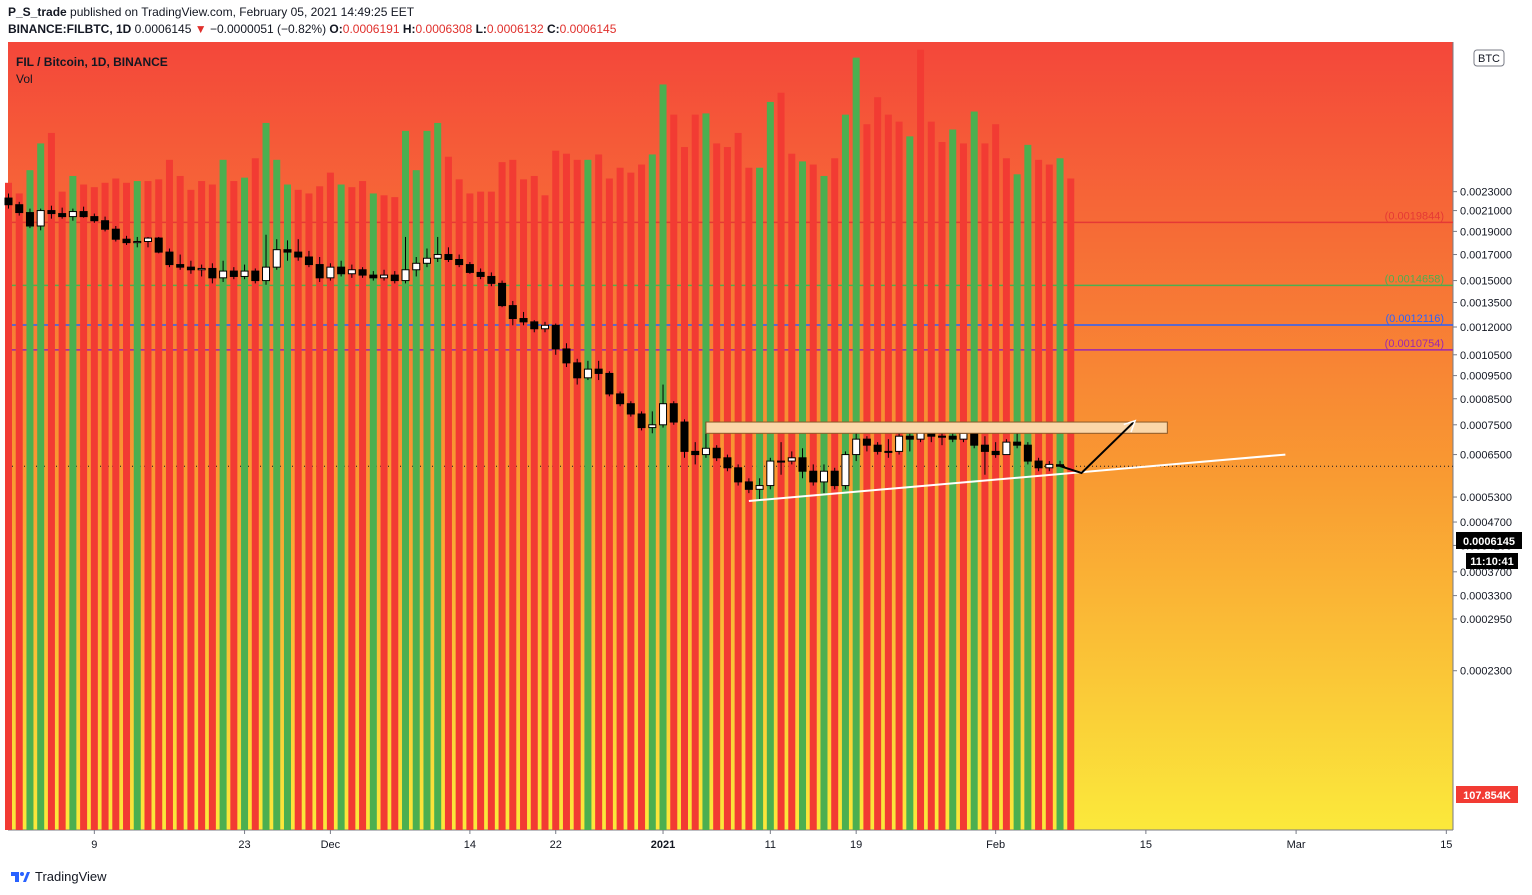 The image size is (1532, 895). I want to click on x-tick-label: 11, so click(770, 845).